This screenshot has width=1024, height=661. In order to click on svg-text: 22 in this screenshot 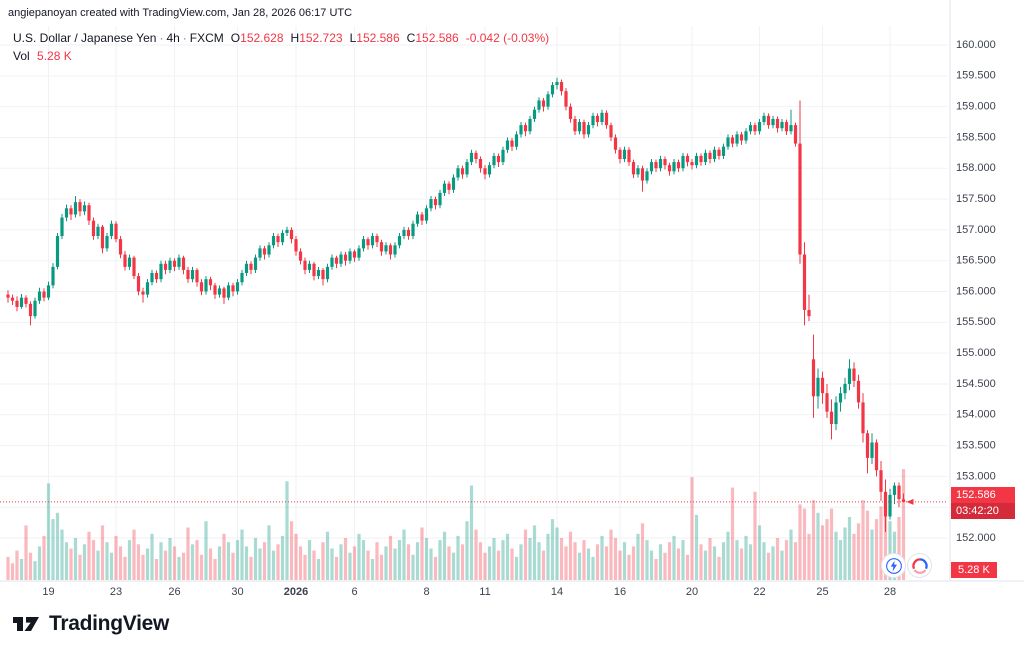, I will do `click(759, 592)`.